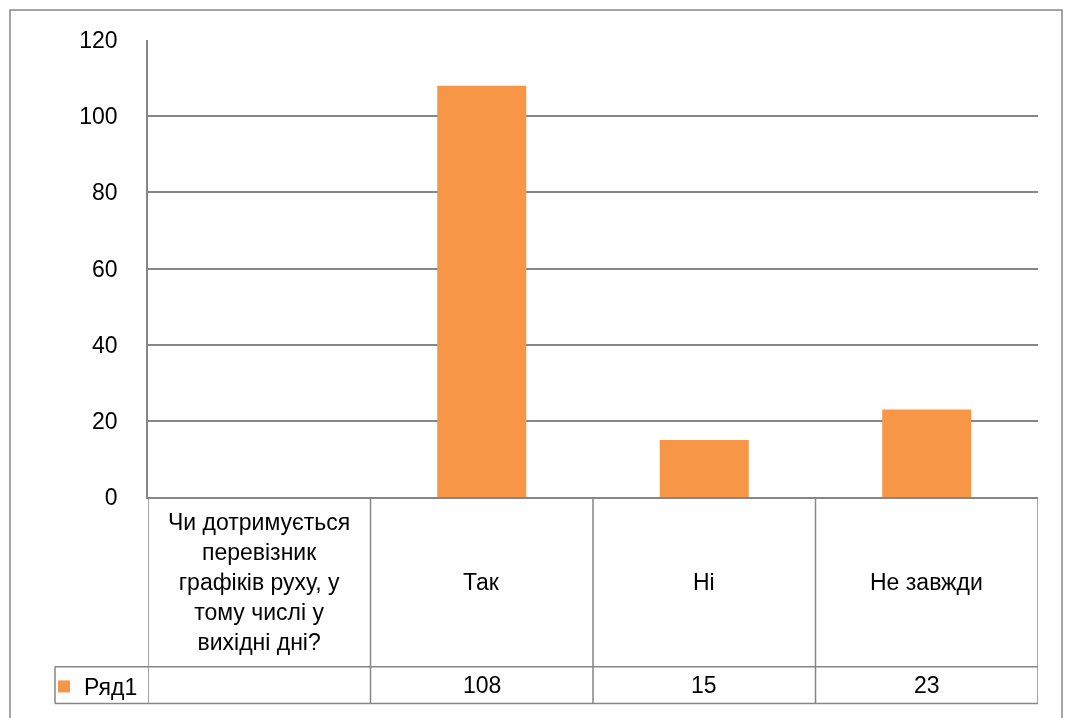 The height and width of the screenshot is (718, 1070). I want to click on x-tick-label: Не завжди, so click(926, 582).